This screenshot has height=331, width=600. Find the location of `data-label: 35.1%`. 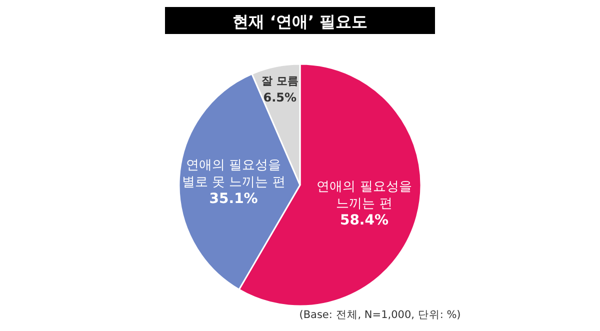

data-label: 35.1% is located at coordinates (233, 199).